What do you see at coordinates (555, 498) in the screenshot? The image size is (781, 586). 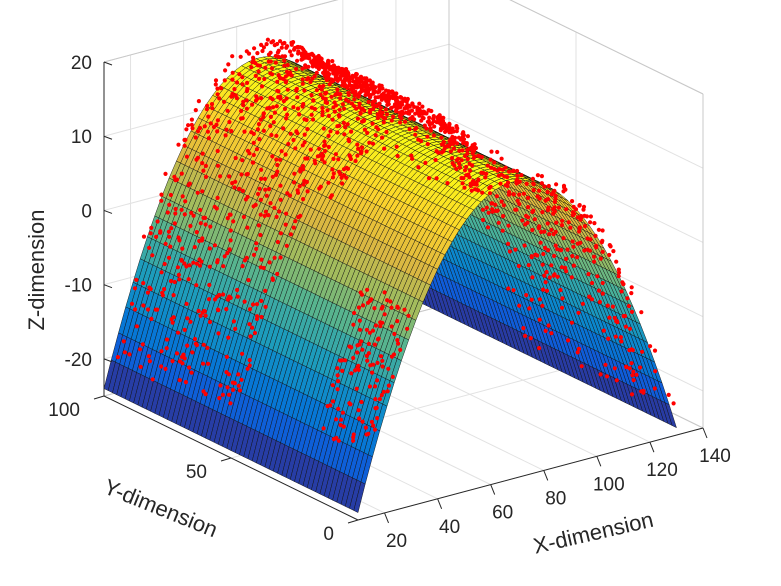 I see `x-tick-label: 80` at bounding box center [555, 498].